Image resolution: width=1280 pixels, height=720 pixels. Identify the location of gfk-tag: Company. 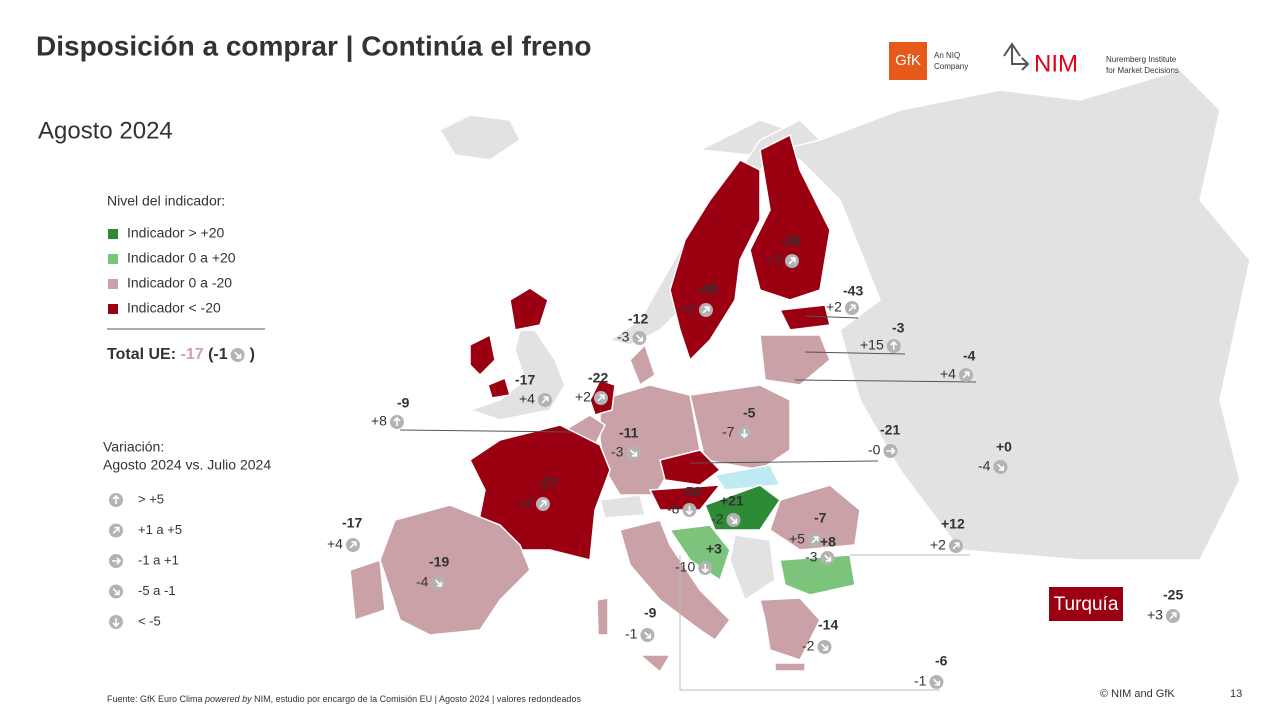
(951, 66).